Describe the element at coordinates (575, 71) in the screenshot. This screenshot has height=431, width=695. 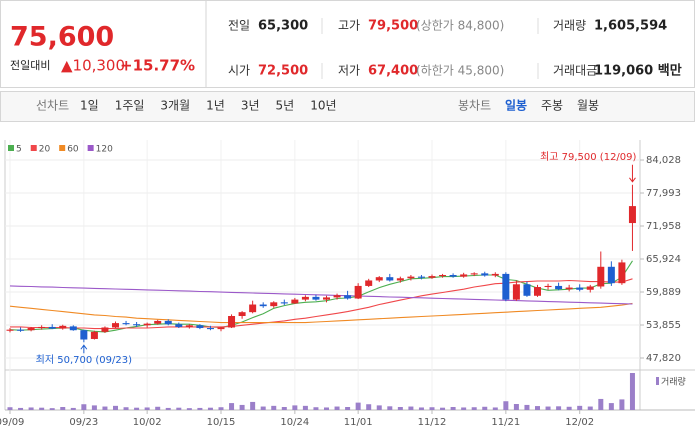
I see `stat-label: 거래대금` at that location.